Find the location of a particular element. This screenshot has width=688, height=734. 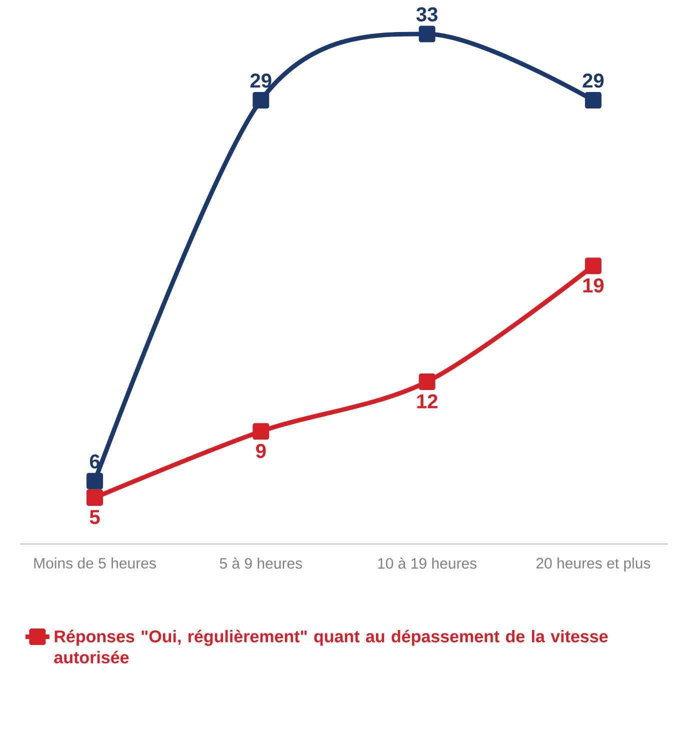

x-tick-label: 10 à 19 heures is located at coordinates (427, 563).